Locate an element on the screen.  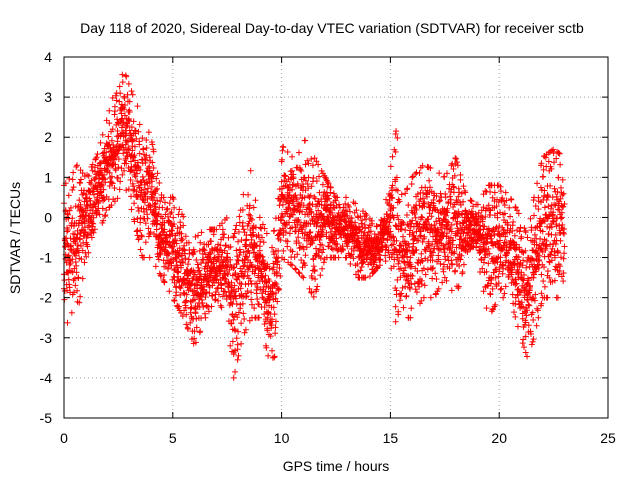
y-tick-label: -3 is located at coordinates (46, 338).